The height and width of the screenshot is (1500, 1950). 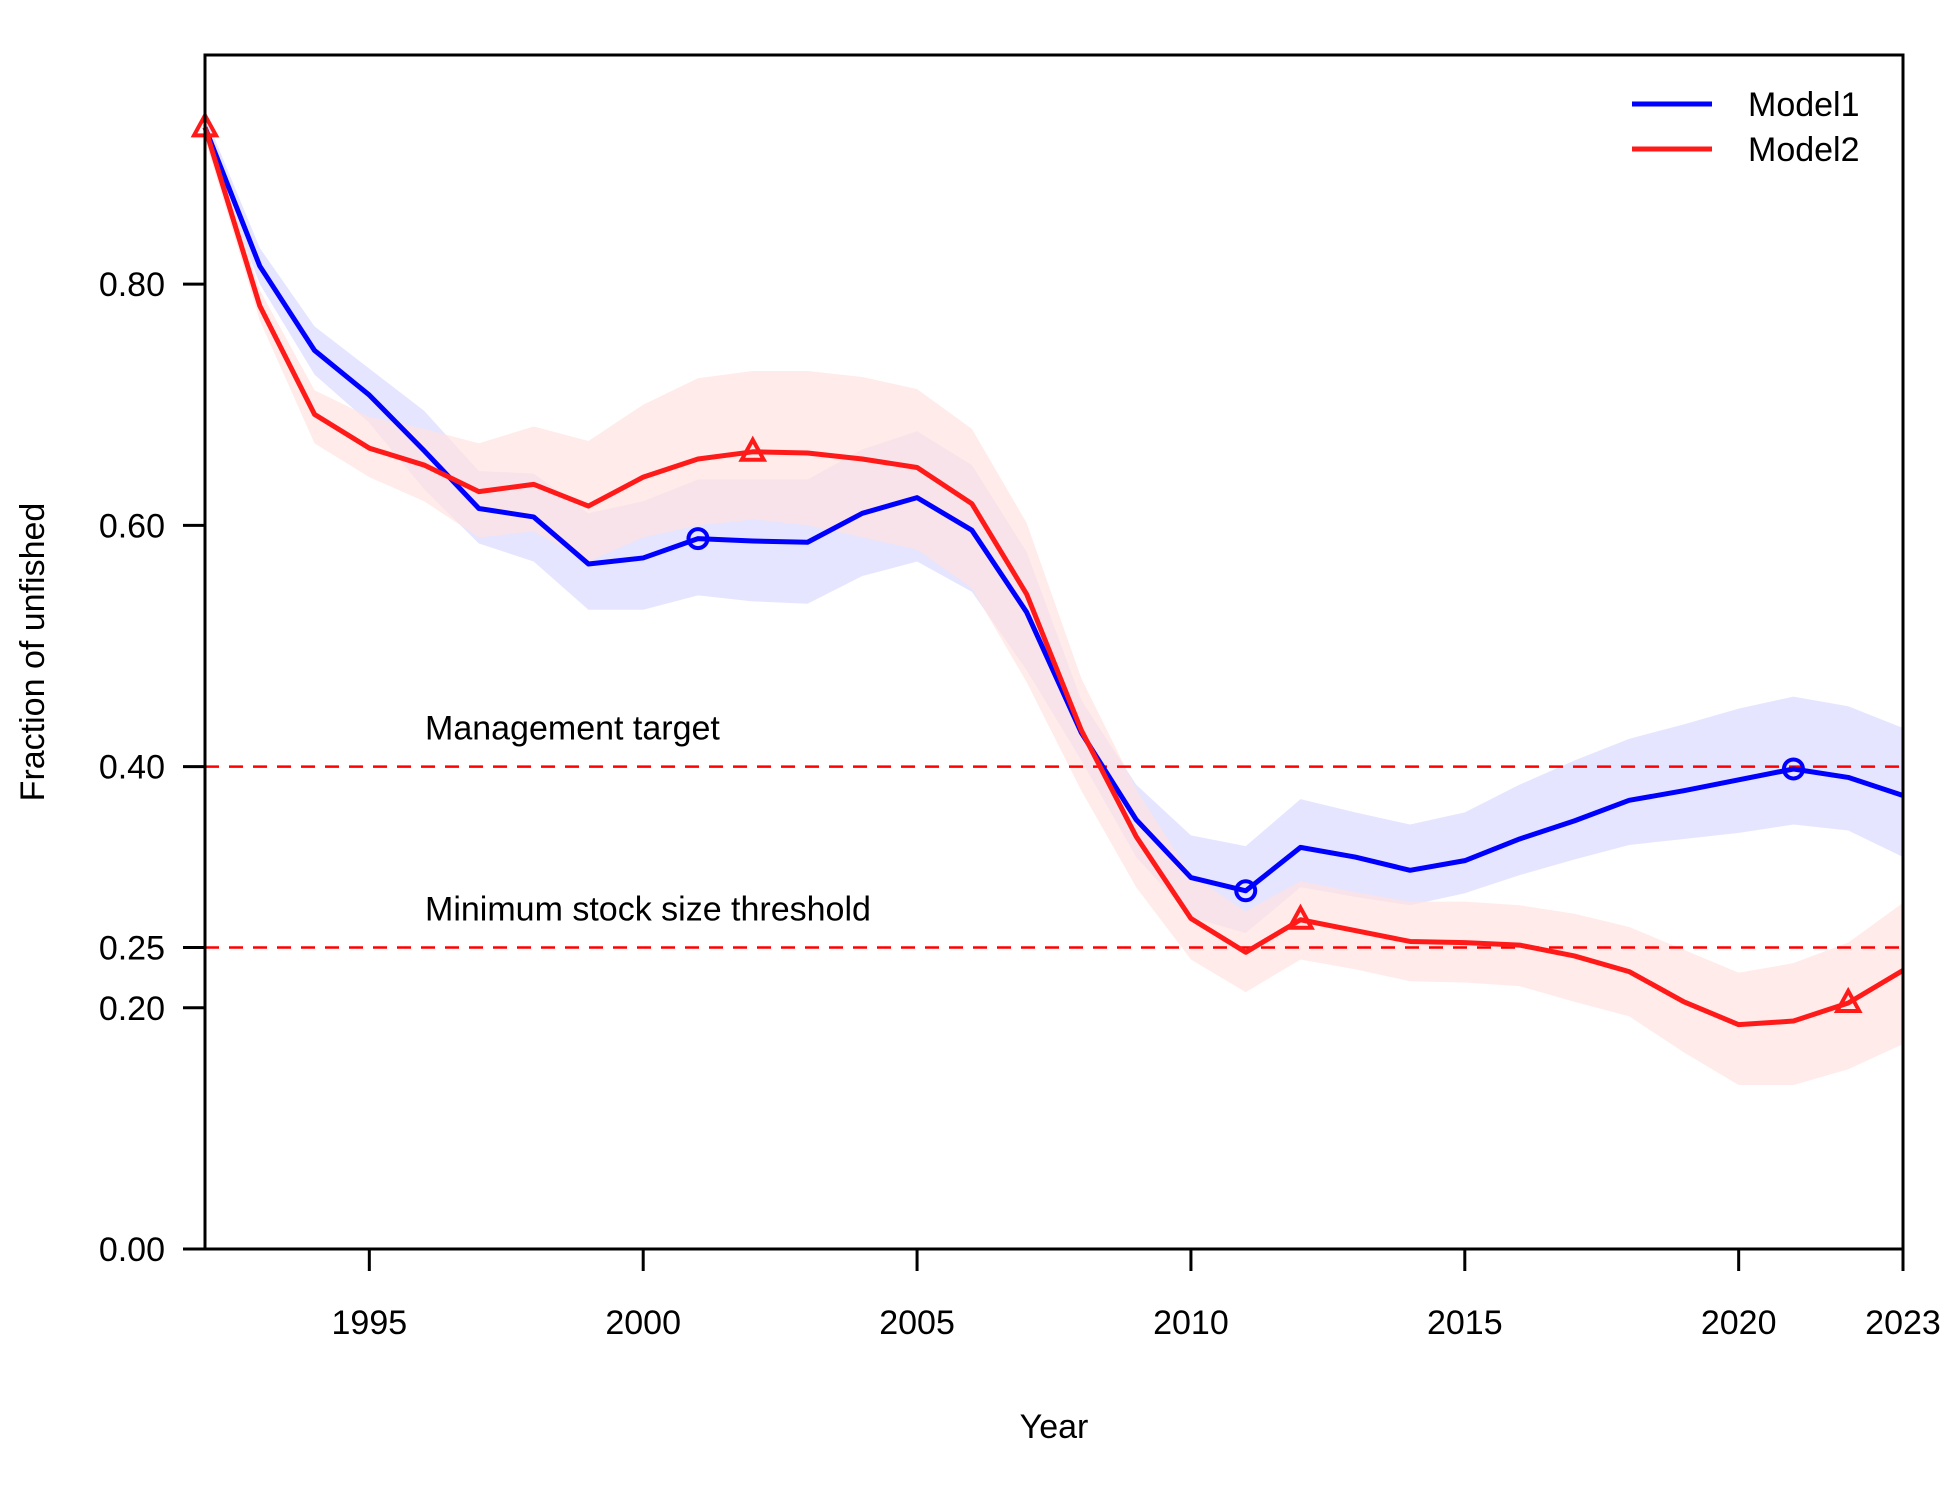 What do you see at coordinates (132, 948) in the screenshot?
I see `y-tick-label-0.25: 0.25` at bounding box center [132, 948].